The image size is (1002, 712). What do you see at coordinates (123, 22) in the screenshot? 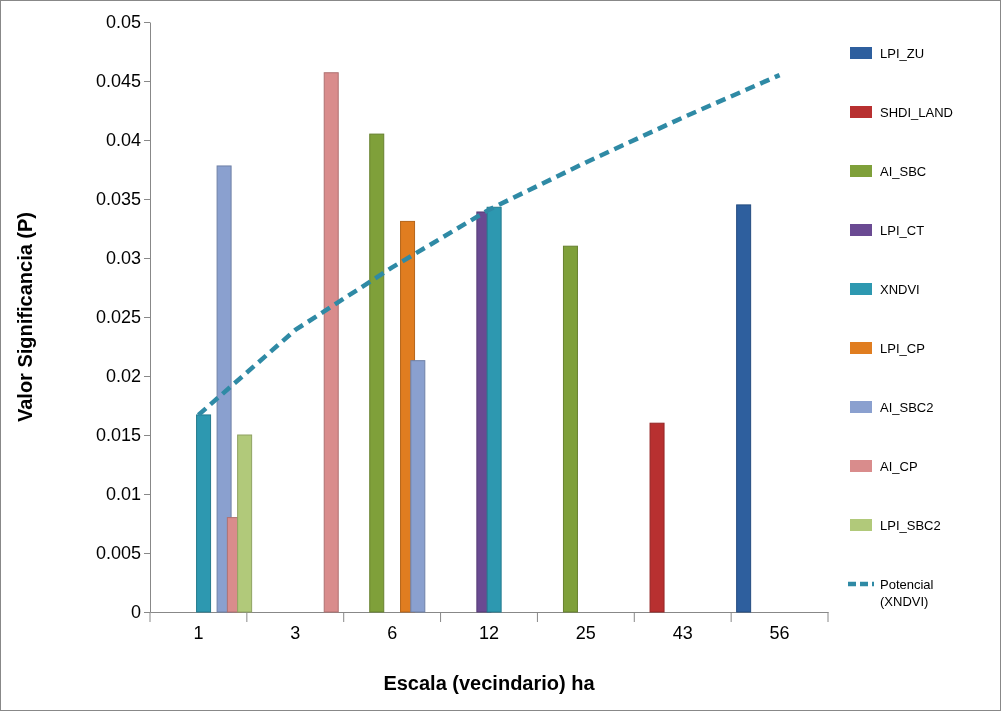
I see `y-tick-label: 0.05` at bounding box center [123, 22].